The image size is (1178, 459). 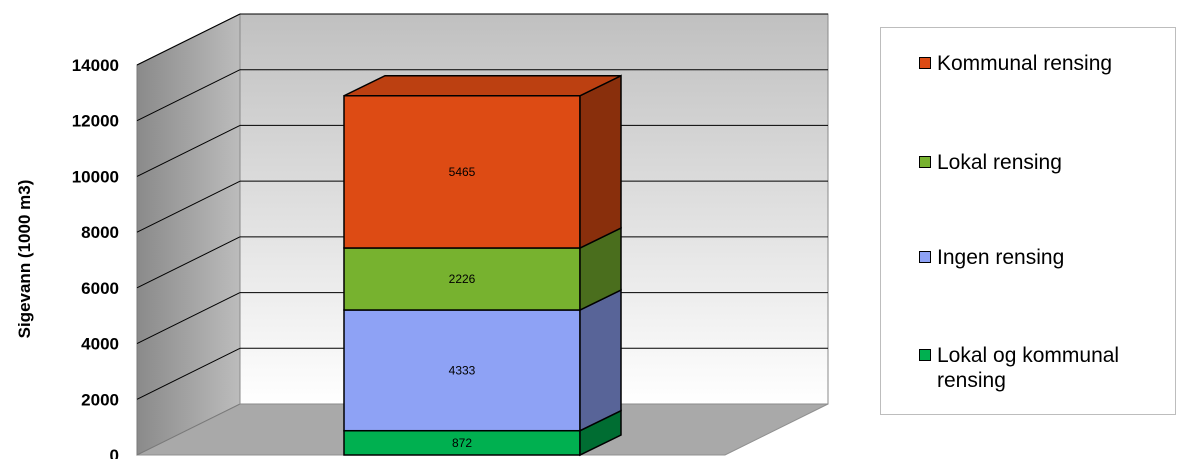 What do you see at coordinates (95, 65) in the screenshot?
I see `y-tick-label: 14000` at bounding box center [95, 65].